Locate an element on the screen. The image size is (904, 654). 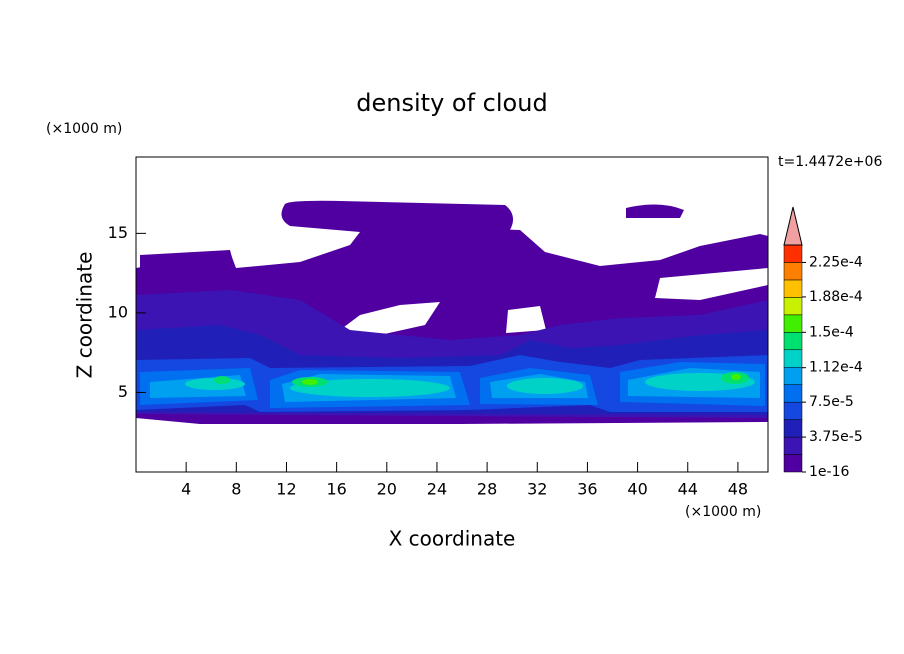
y-tick-label: 15 is located at coordinates (118, 232).